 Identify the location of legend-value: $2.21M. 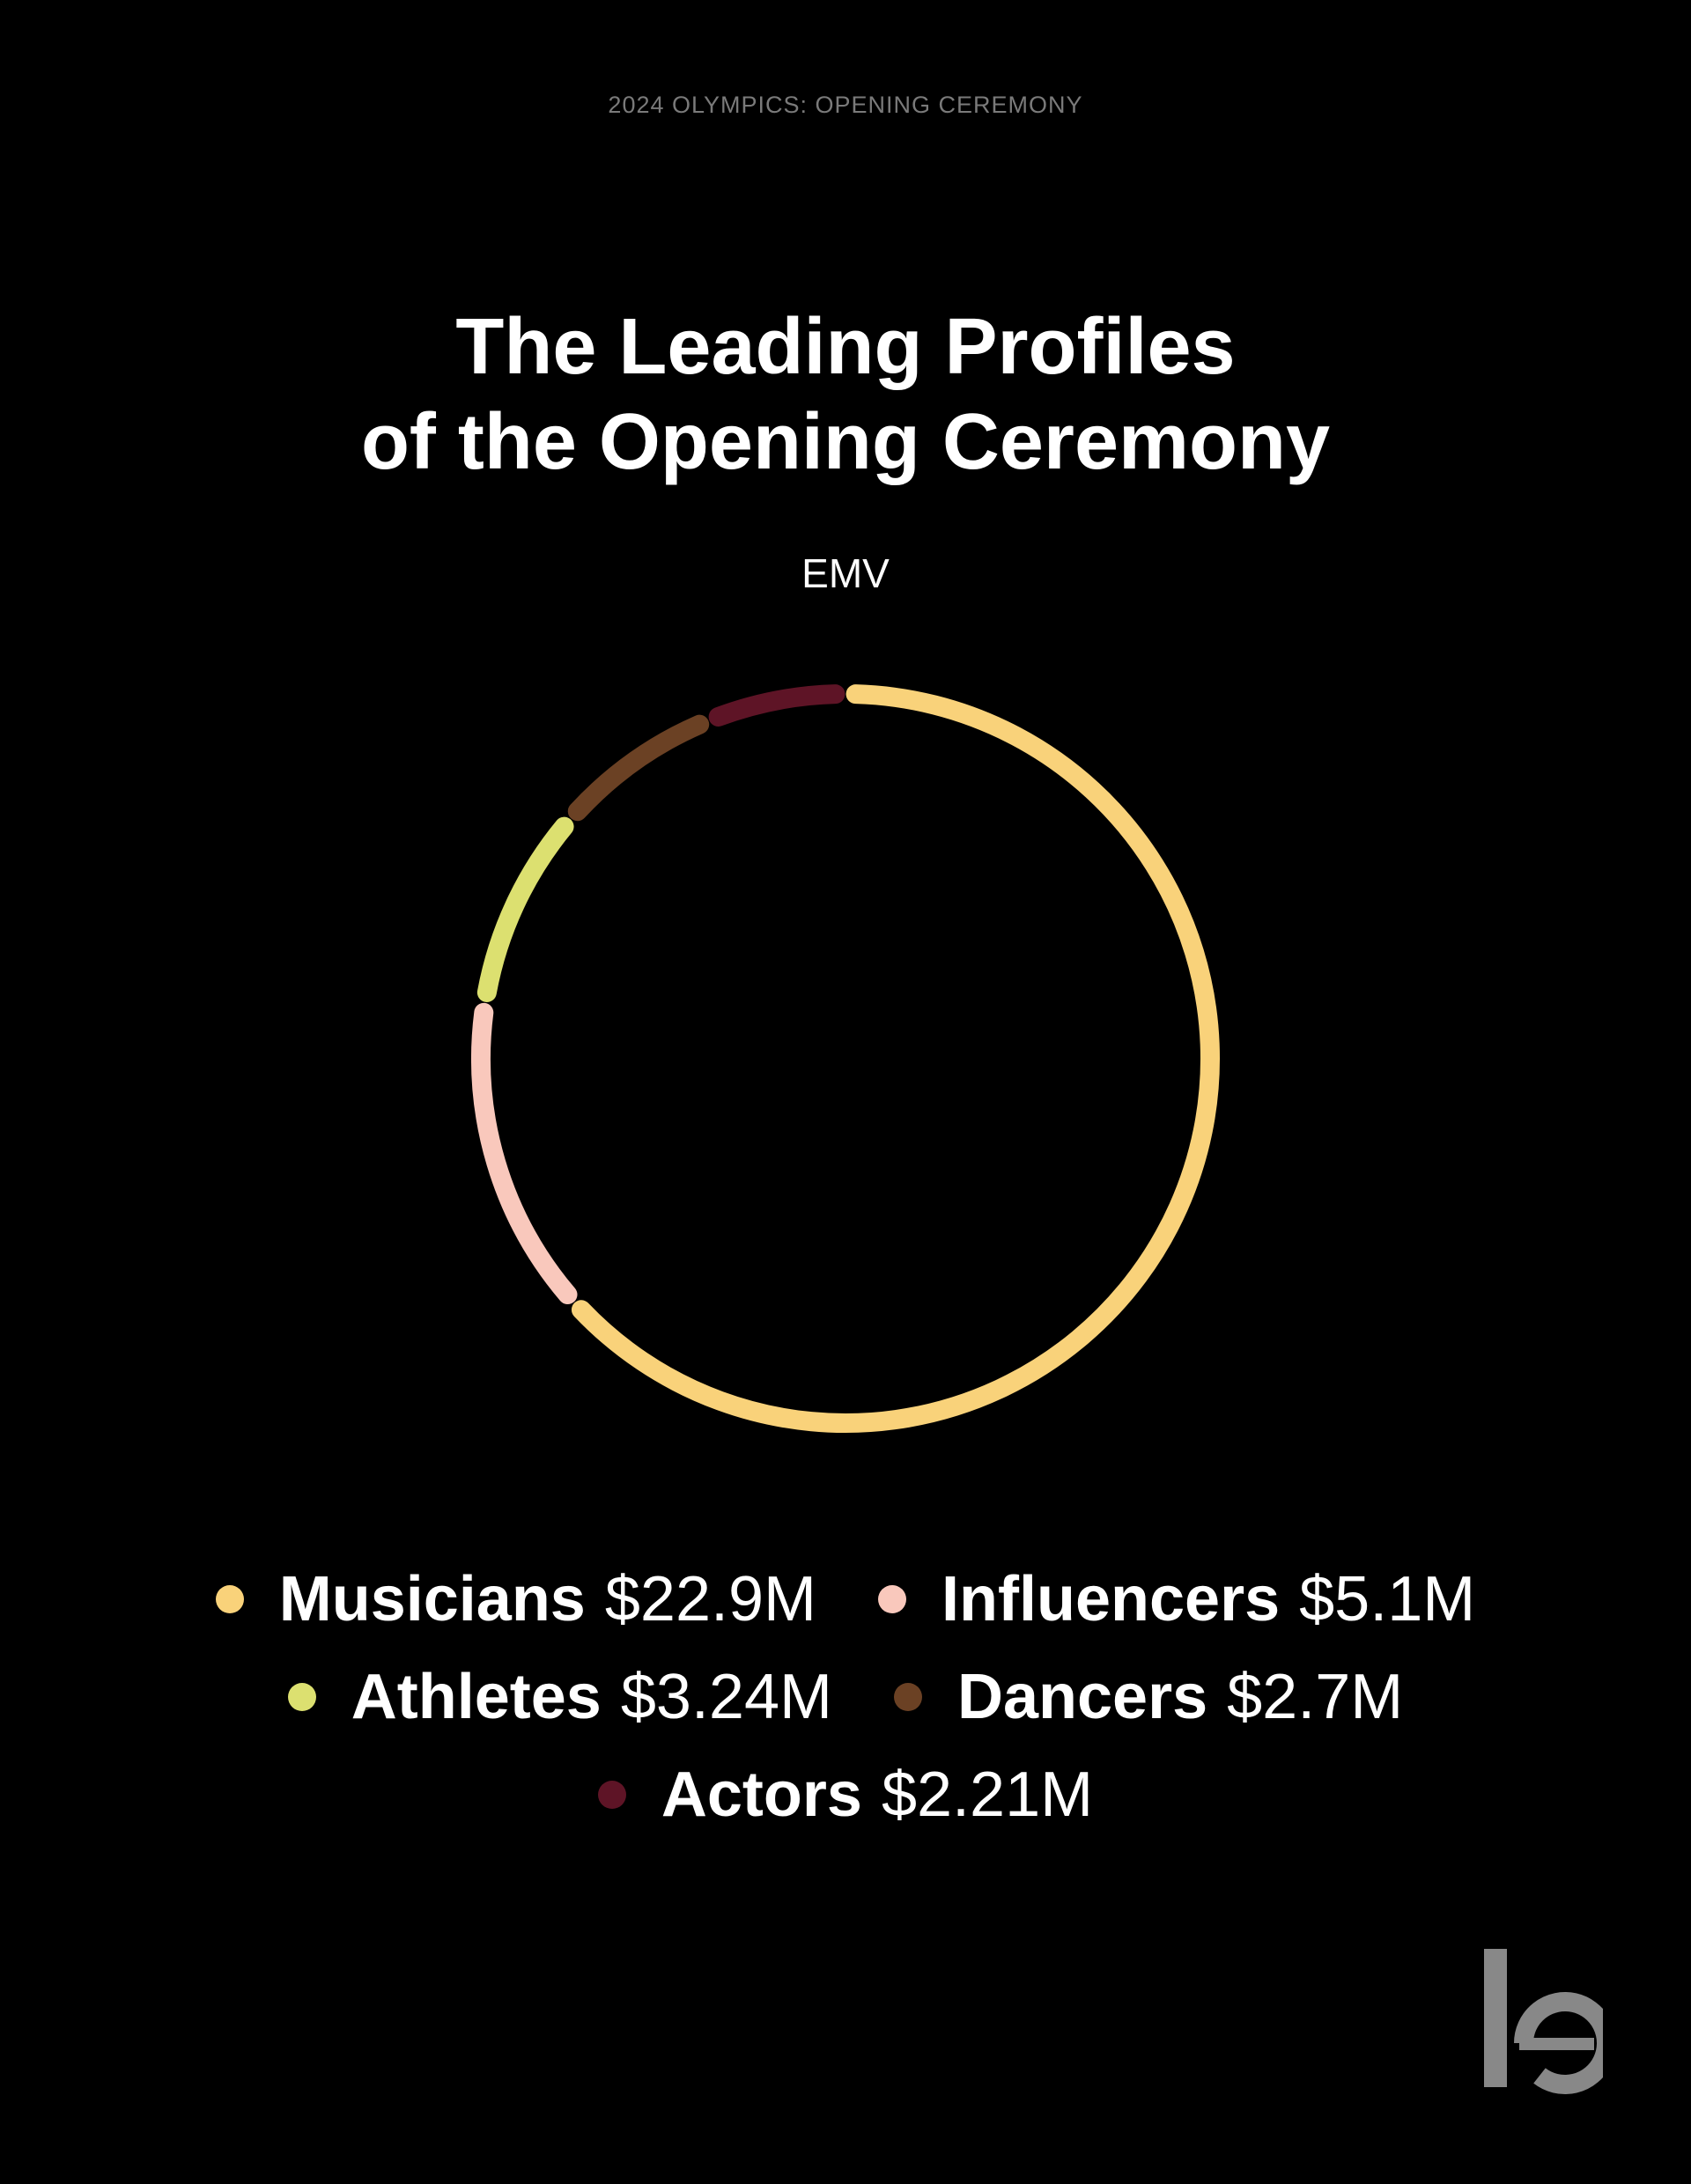
(987, 1794).